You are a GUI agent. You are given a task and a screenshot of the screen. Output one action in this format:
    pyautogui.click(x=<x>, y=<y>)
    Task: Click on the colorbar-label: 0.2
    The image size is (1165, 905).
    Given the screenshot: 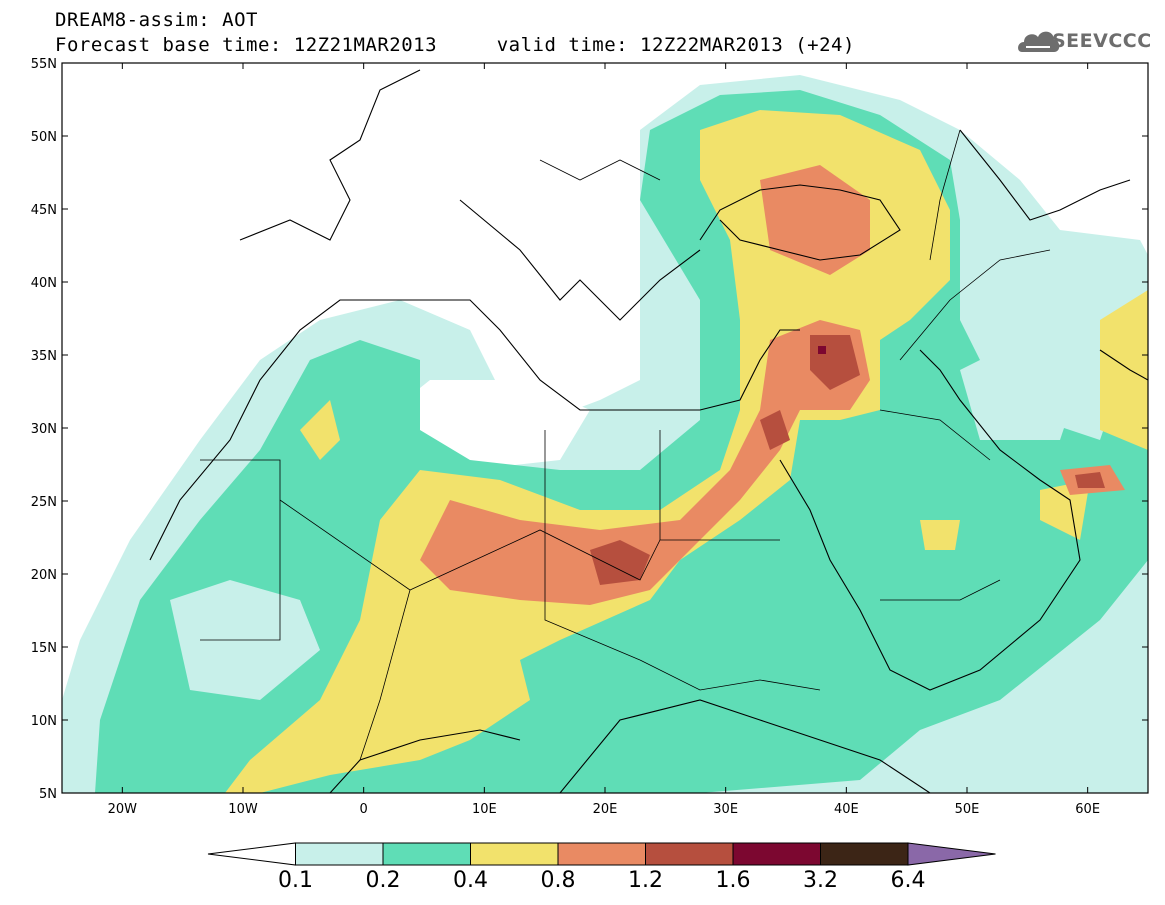 What is the action you would take?
    pyautogui.click(x=383, y=880)
    